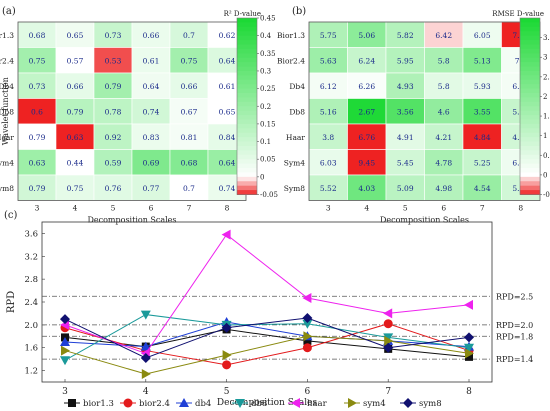  I want to click on marker-triangle-down, so click(307, 324).